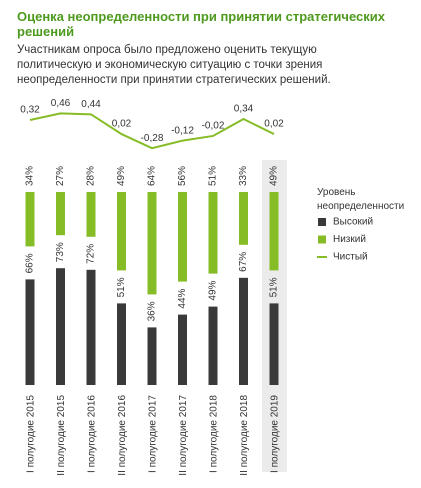  I want to click on data-label: -0,28, so click(152, 138).